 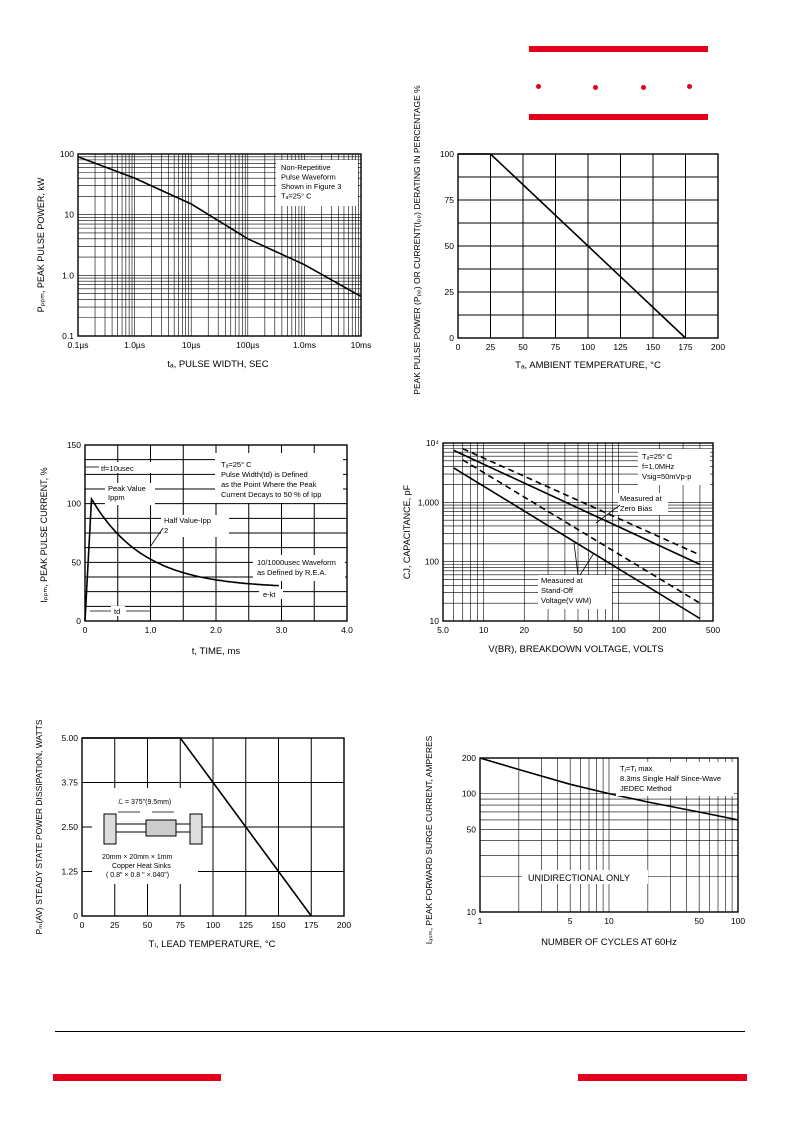 What do you see at coordinates (74, 445) in the screenshot?
I see `y-tick-label: 150` at bounding box center [74, 445].